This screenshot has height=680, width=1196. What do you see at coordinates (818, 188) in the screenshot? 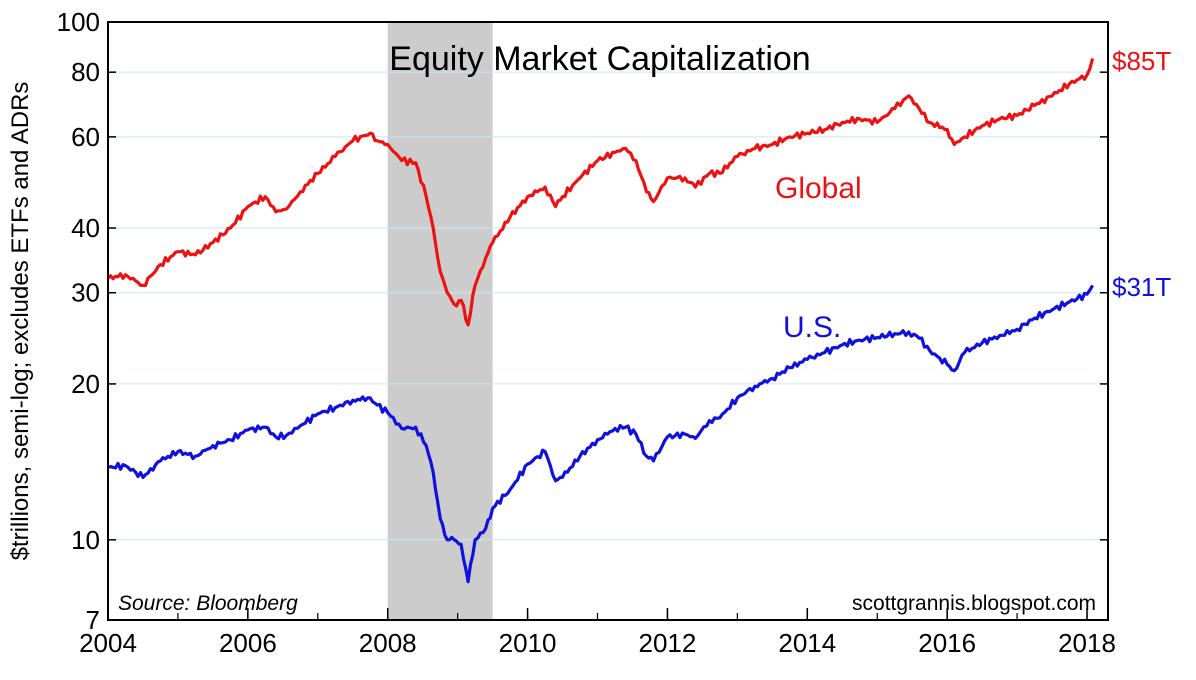
I see `series-label-global: Global` at bounding box center [818, 188].